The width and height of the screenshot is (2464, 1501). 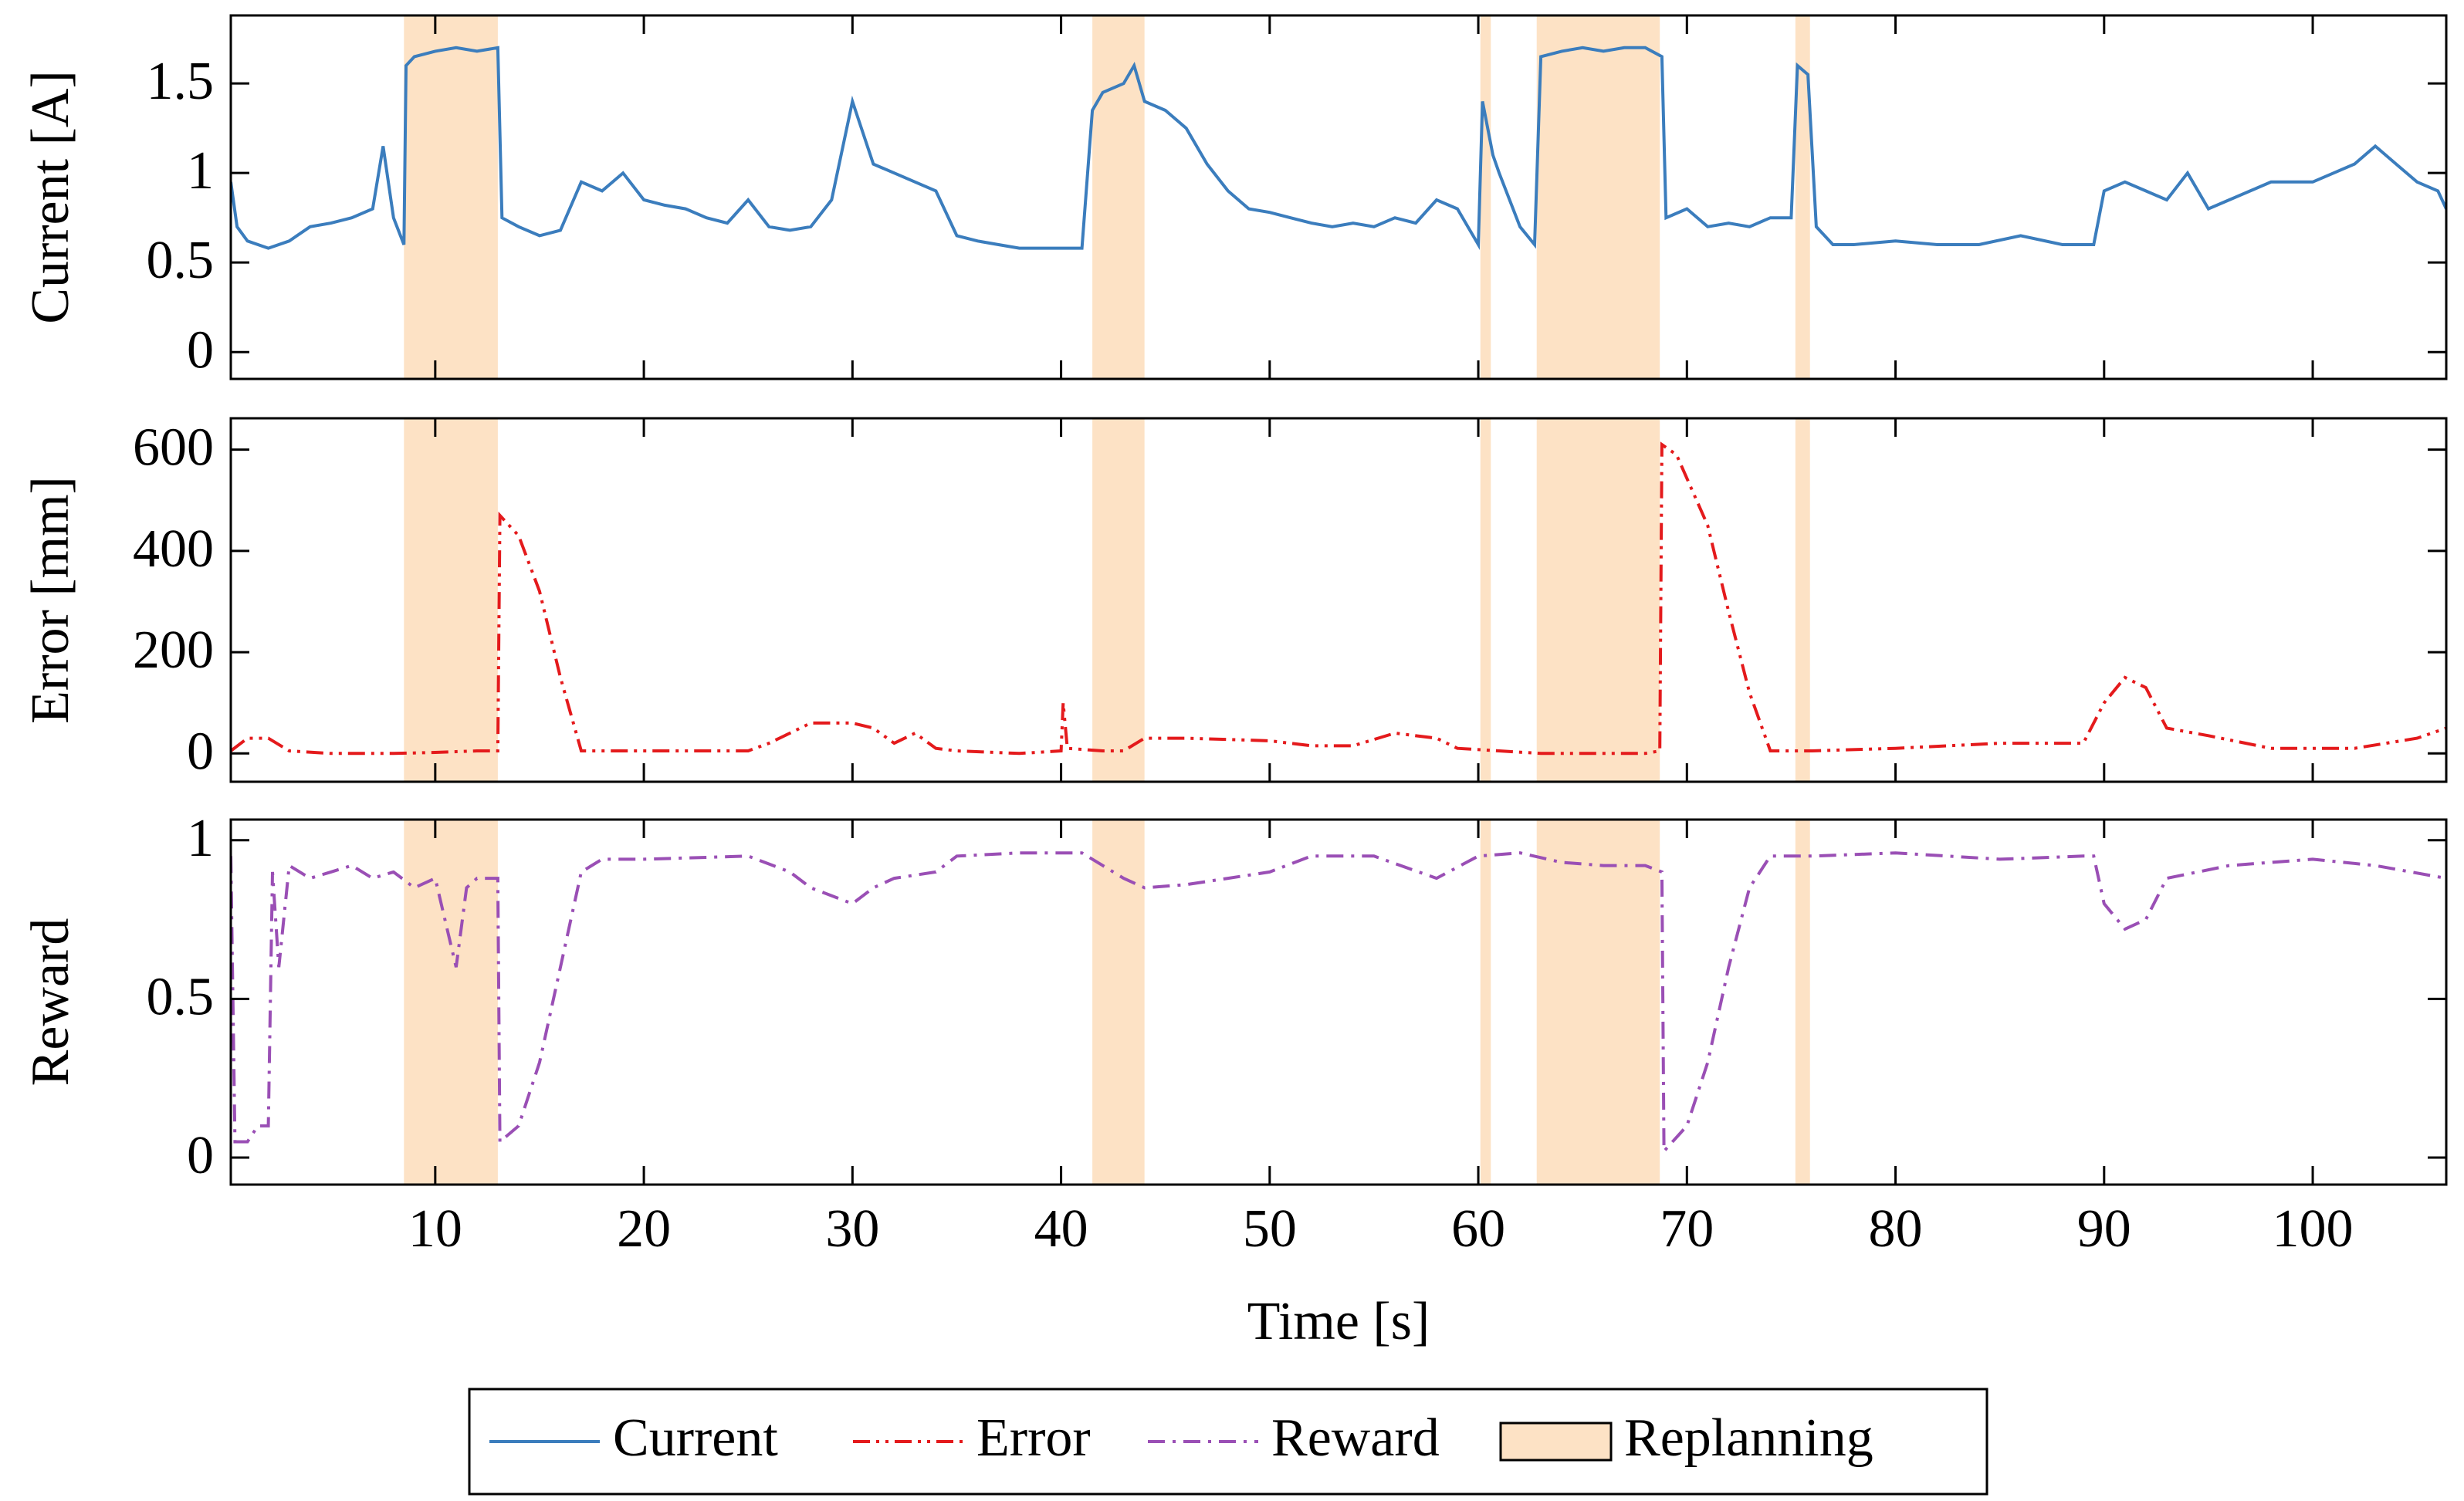 I want to click on legend-label: Reward, so click(x=1355, y=1438).